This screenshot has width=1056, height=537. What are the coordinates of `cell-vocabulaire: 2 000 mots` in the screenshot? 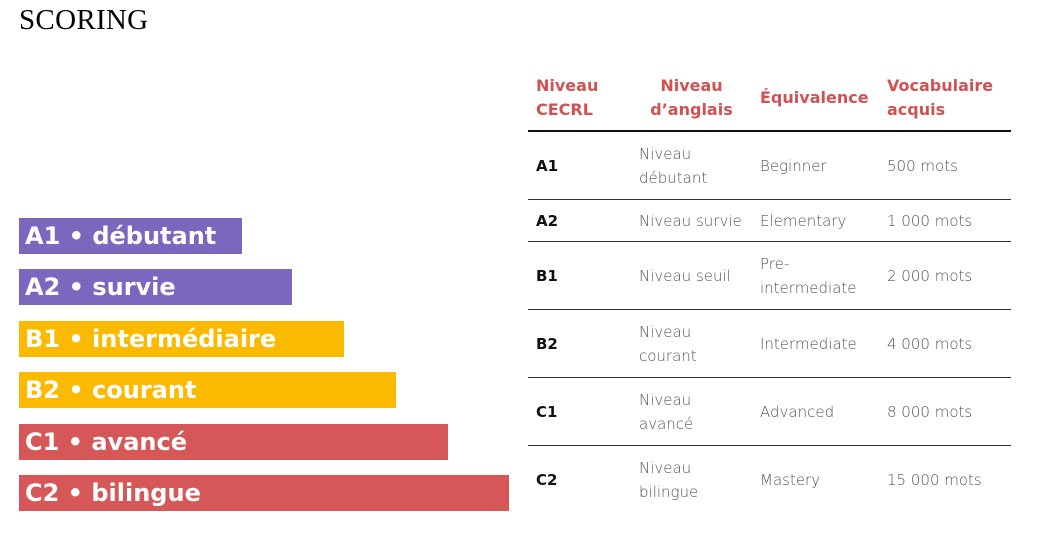 It's located at (945, 275).